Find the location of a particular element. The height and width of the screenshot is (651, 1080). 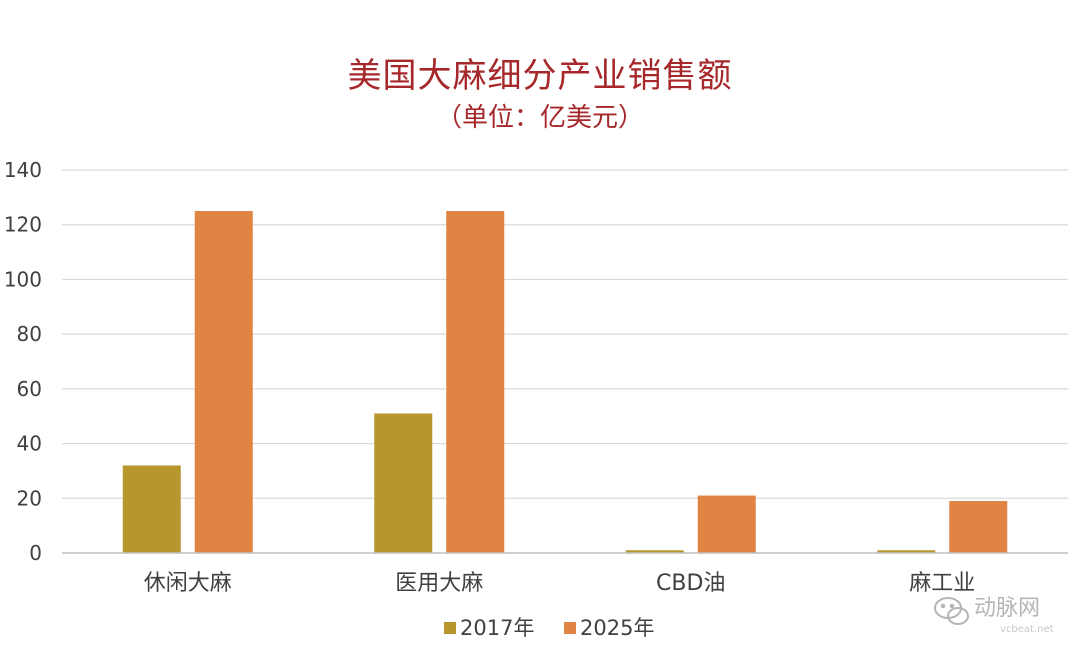

watermark: 动脉网 vcbeat.net is located at coordinates (994, 615).